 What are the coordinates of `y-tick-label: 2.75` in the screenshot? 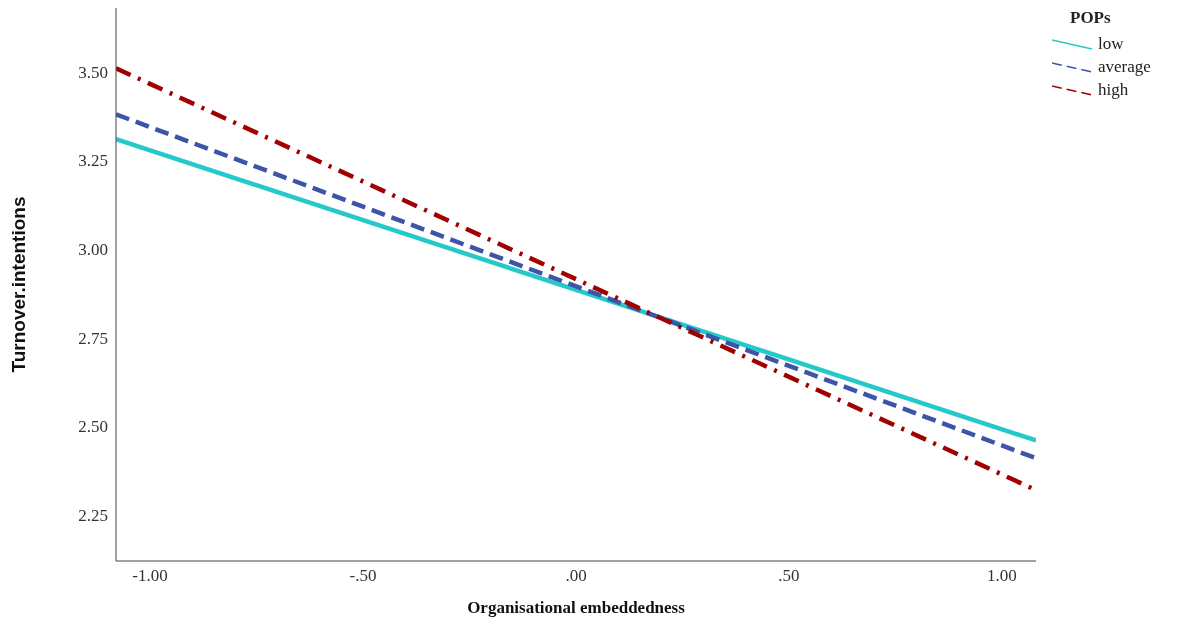 It's located at (93, 338).